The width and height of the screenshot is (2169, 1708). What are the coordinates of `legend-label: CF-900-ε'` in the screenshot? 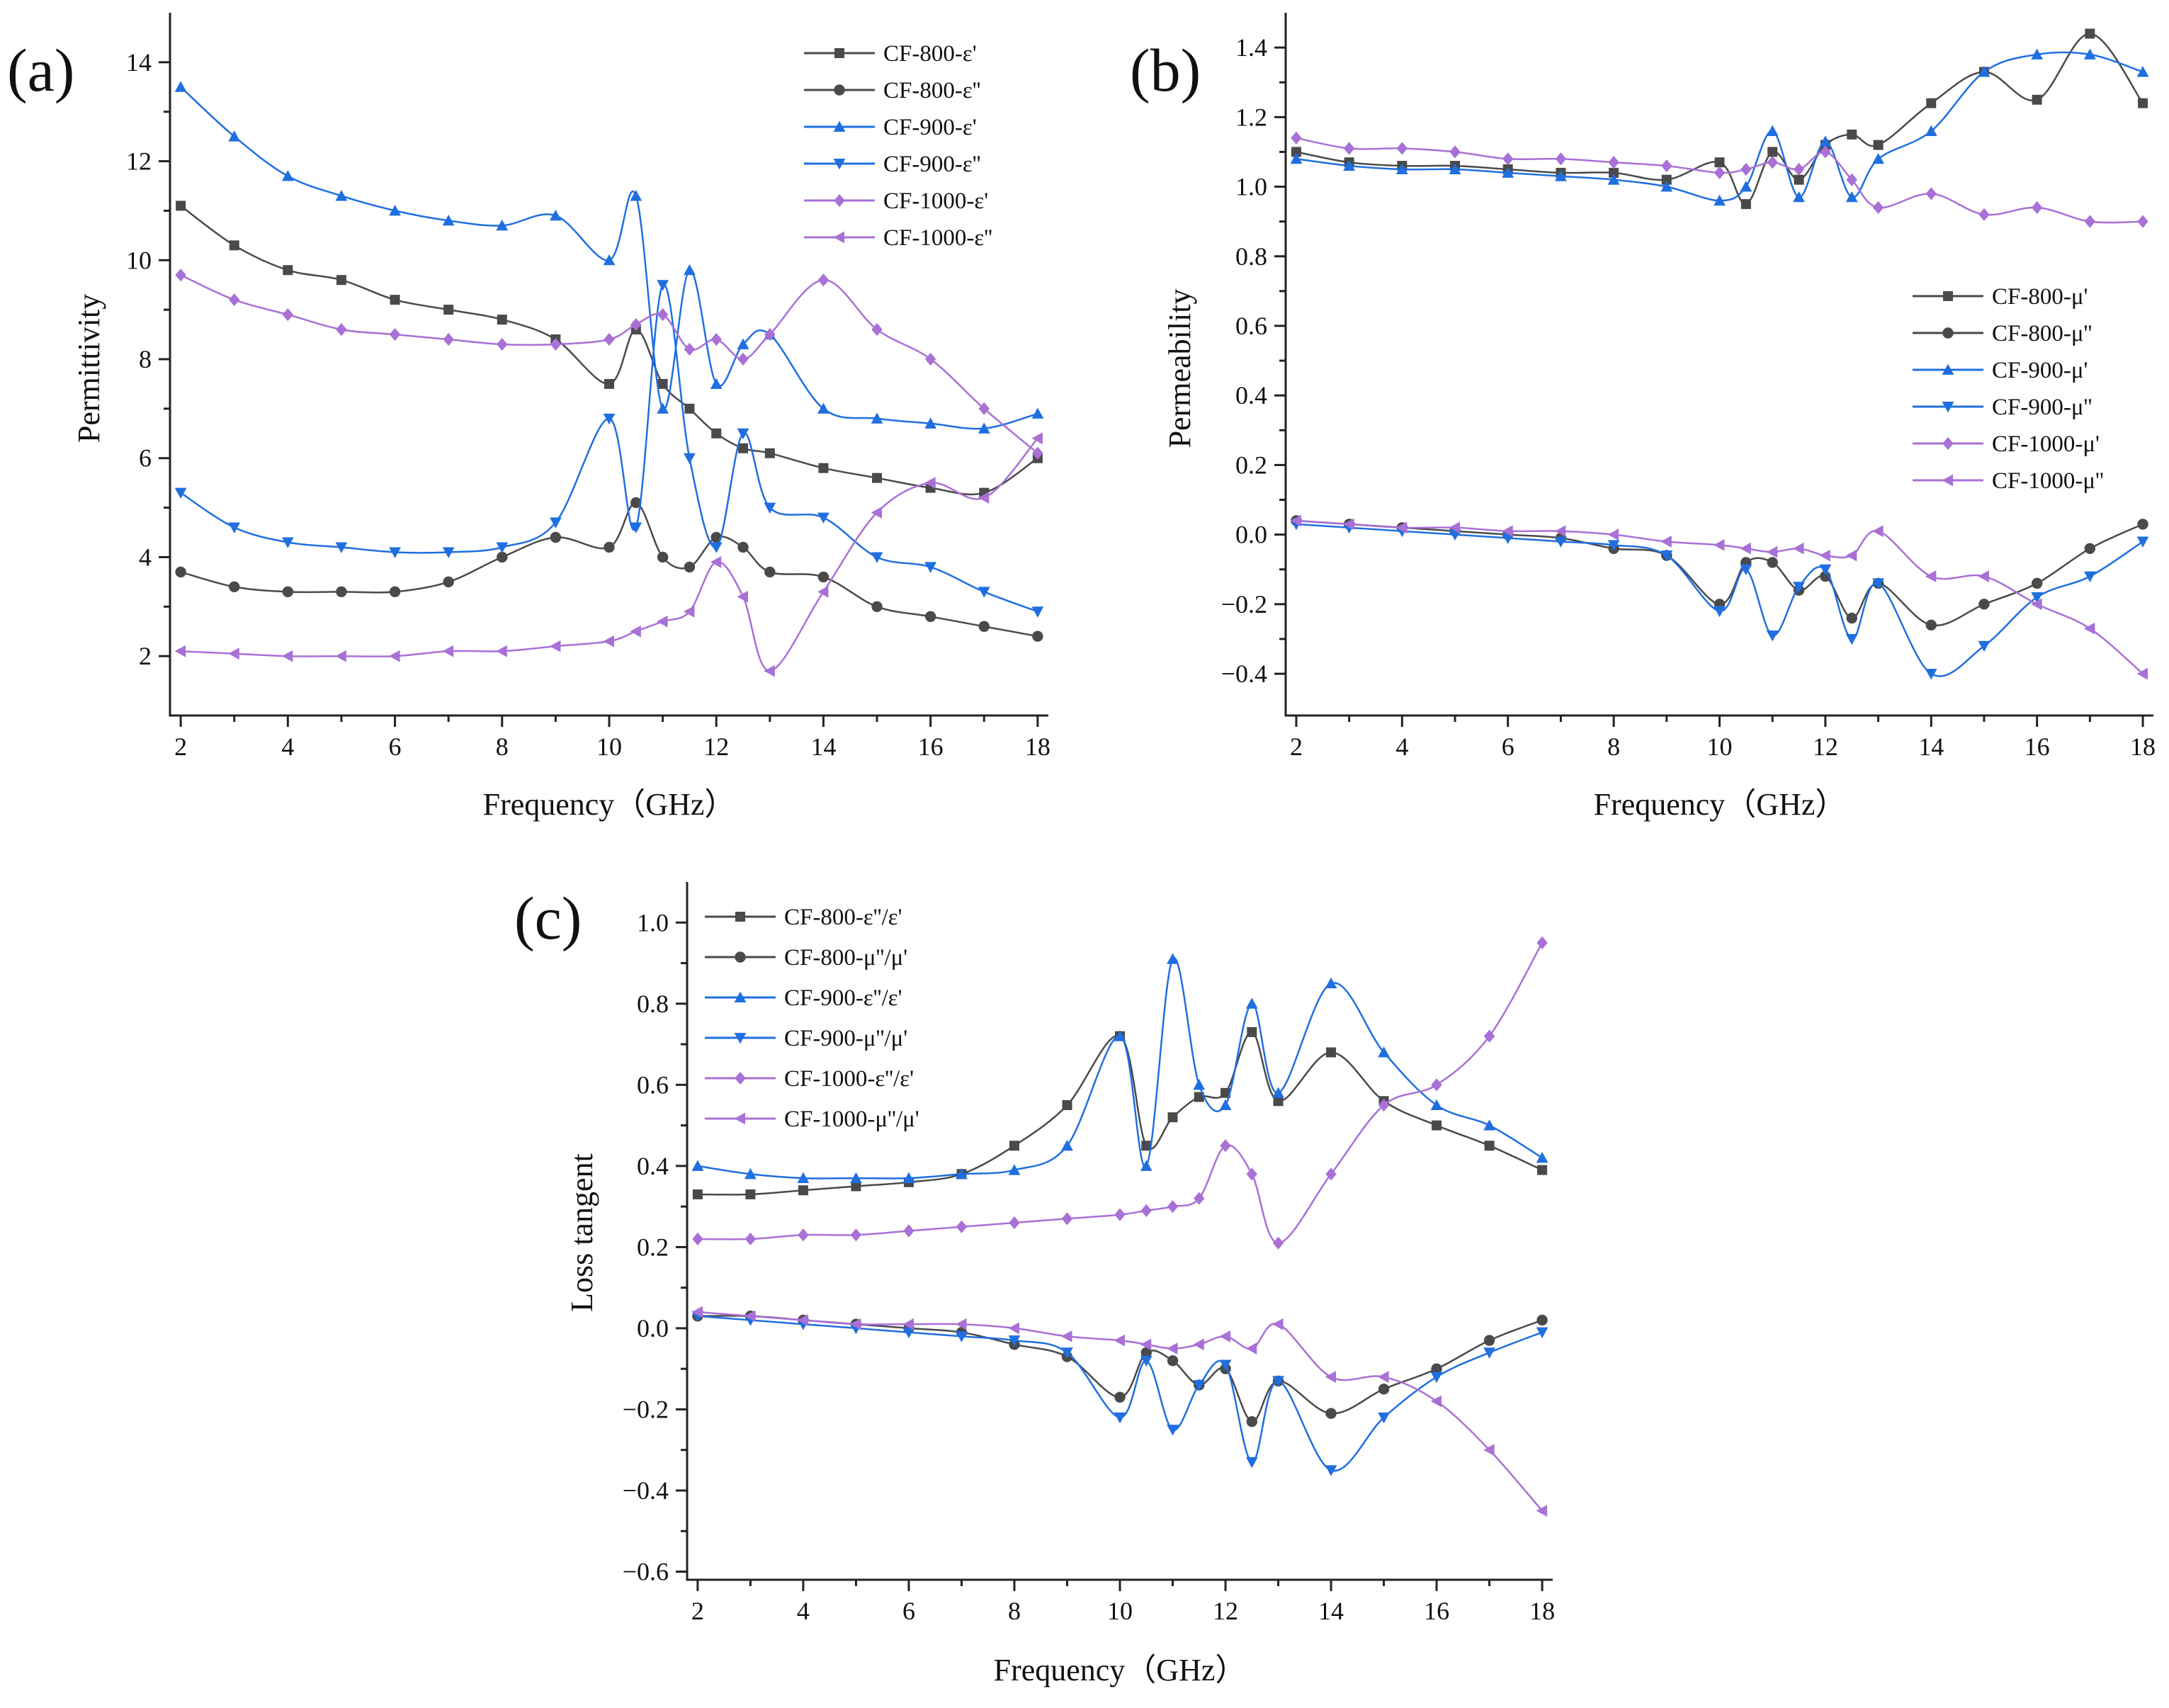 It's located at (930, 127).